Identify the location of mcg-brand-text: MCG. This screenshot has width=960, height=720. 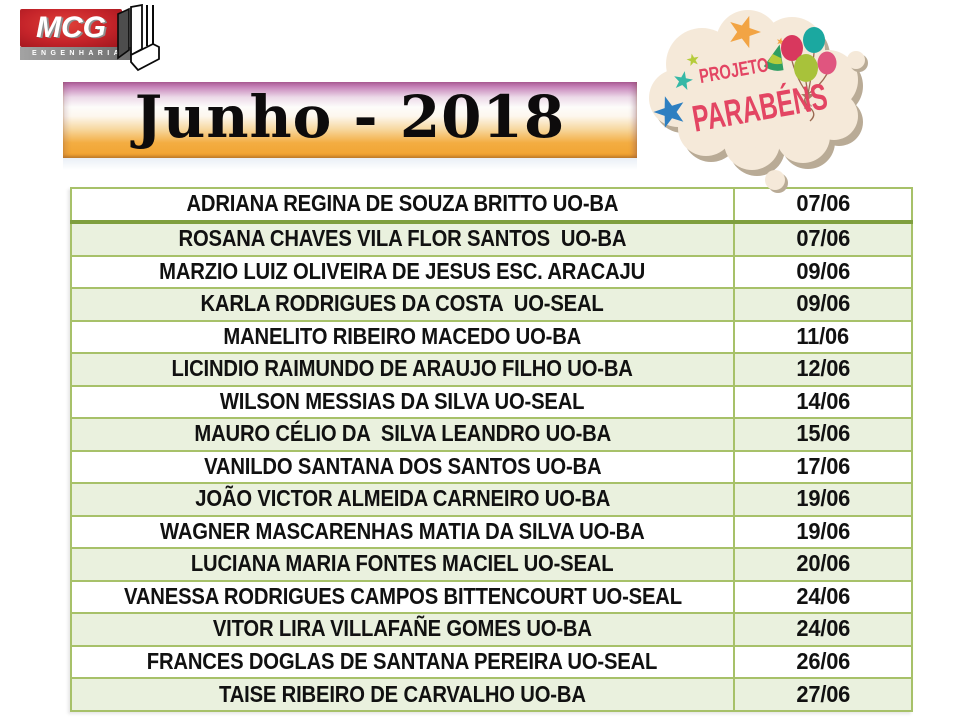
(71, 27).